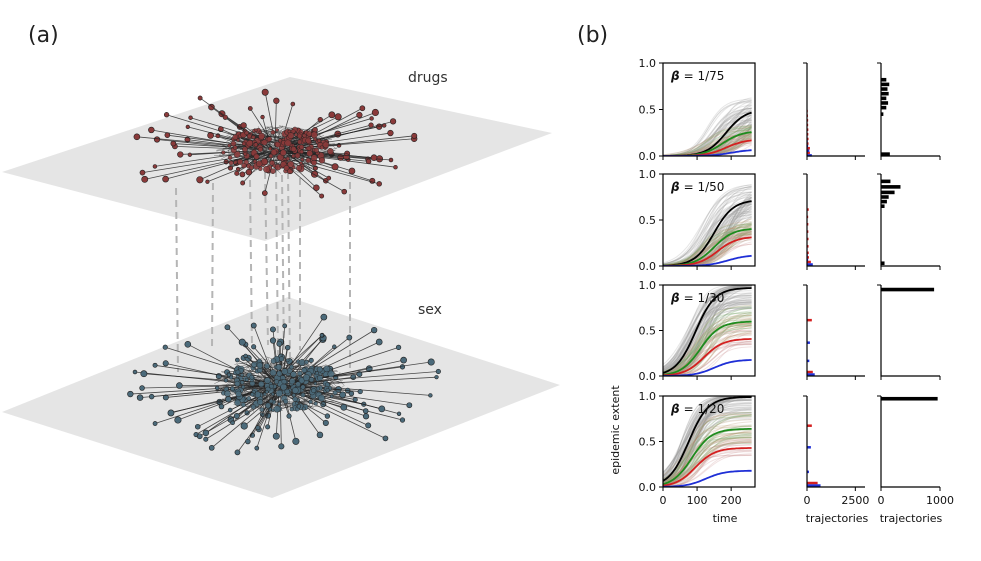  Describe the element at coordinates (808, 150) in the screenshot. I see `hist-bar-blue` at that location.